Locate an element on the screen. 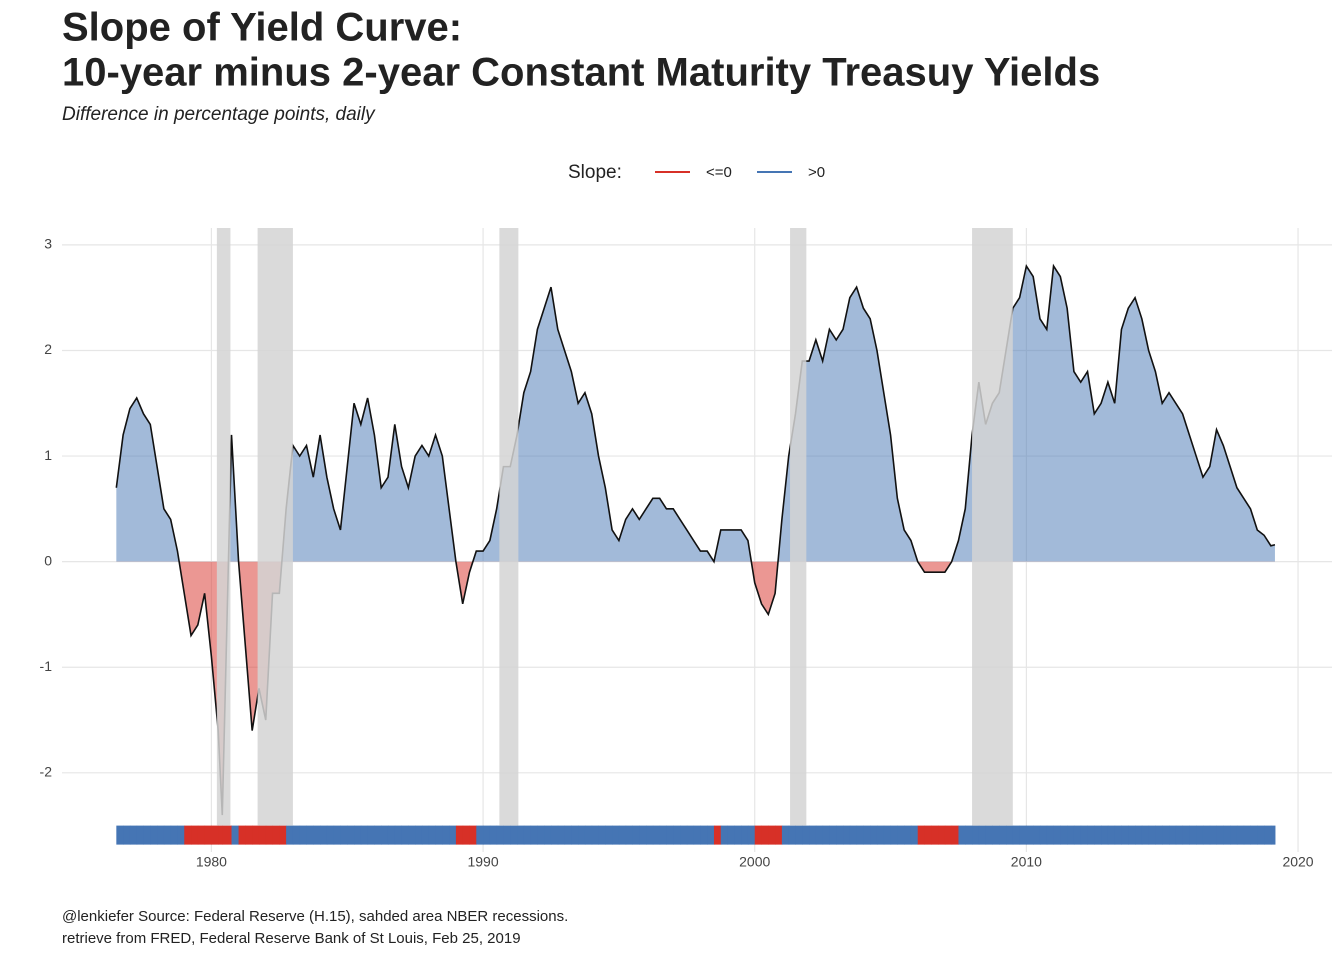  y-tick-label: -1 is located at coordinates (46, 666).